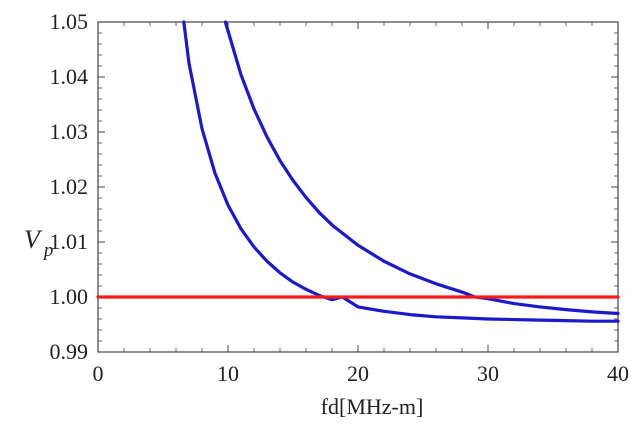 This screenshot has height=435, width=644. What do you see at coordinates (228, 373) in the screenshot?
I see `x-tick-label: 10` at bounding box center [228, 373].